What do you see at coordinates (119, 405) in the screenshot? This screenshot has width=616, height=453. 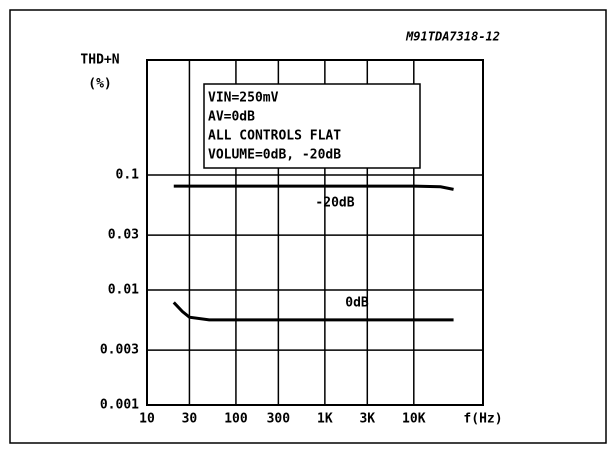 I see `y-tick-label: 0.001` at bounding box center [119, 405].